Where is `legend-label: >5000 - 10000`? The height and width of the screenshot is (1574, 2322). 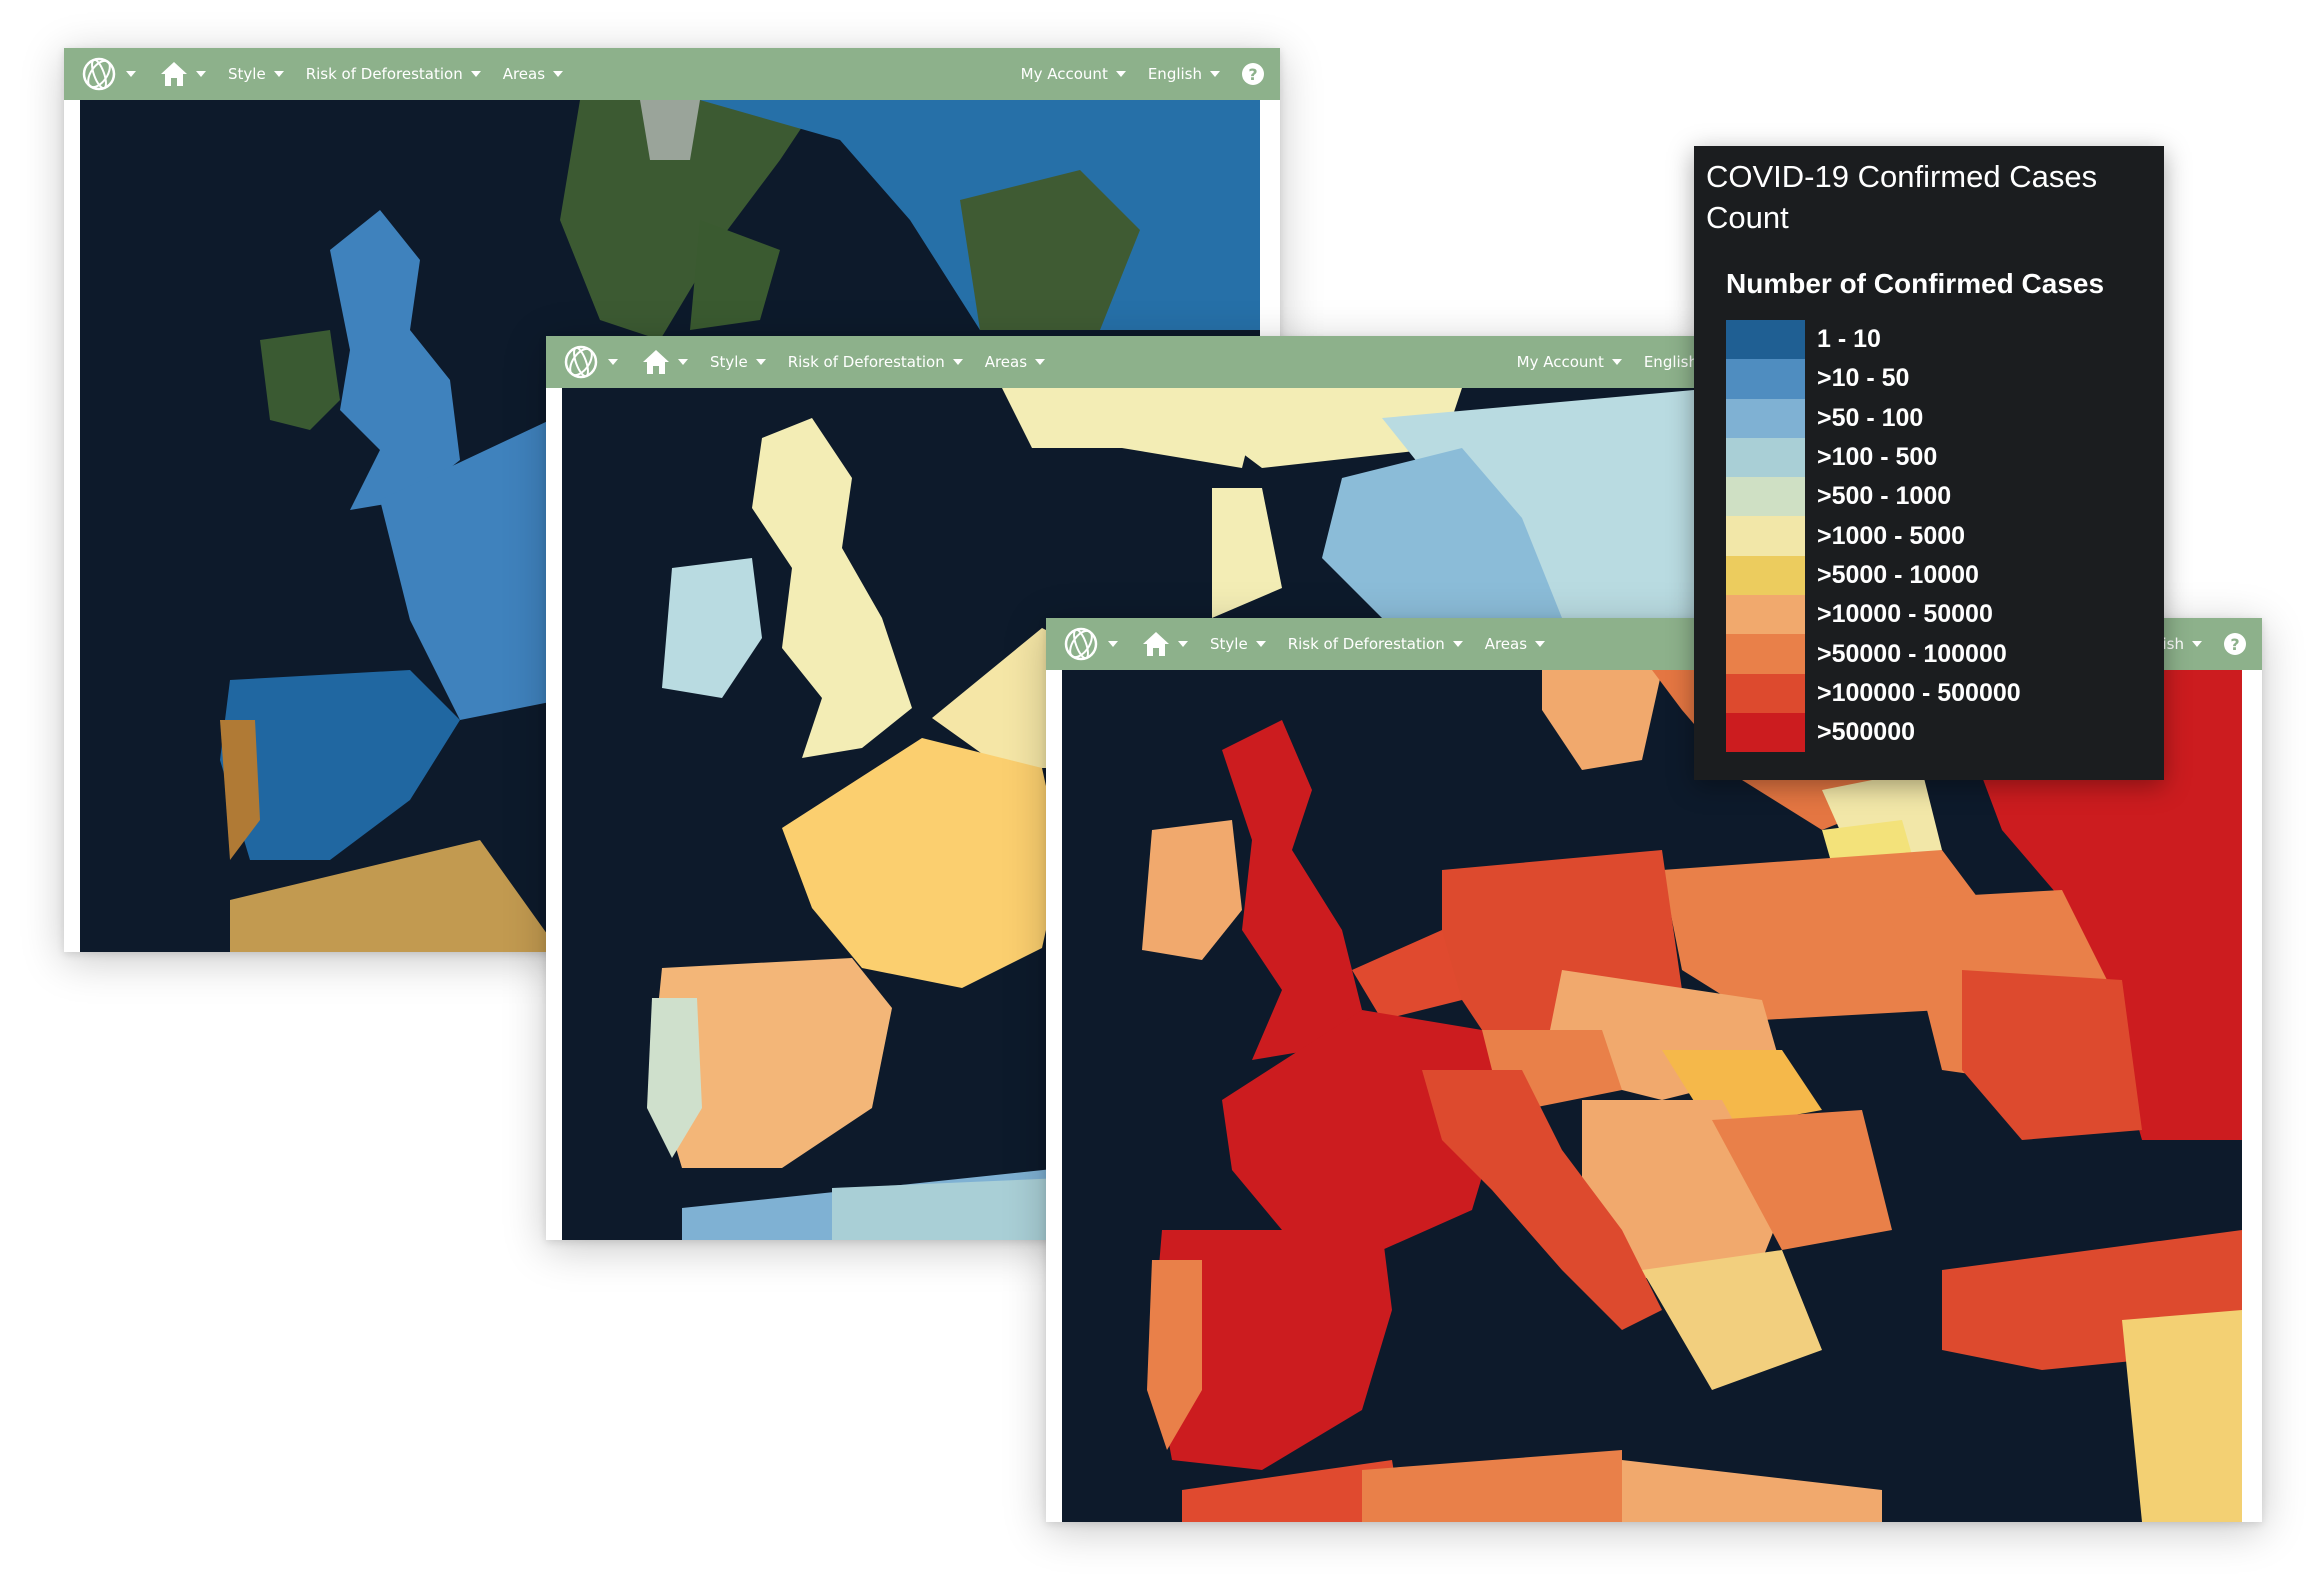 legend-label: >5000 - 10000 is located at coordinates (1898, 574).